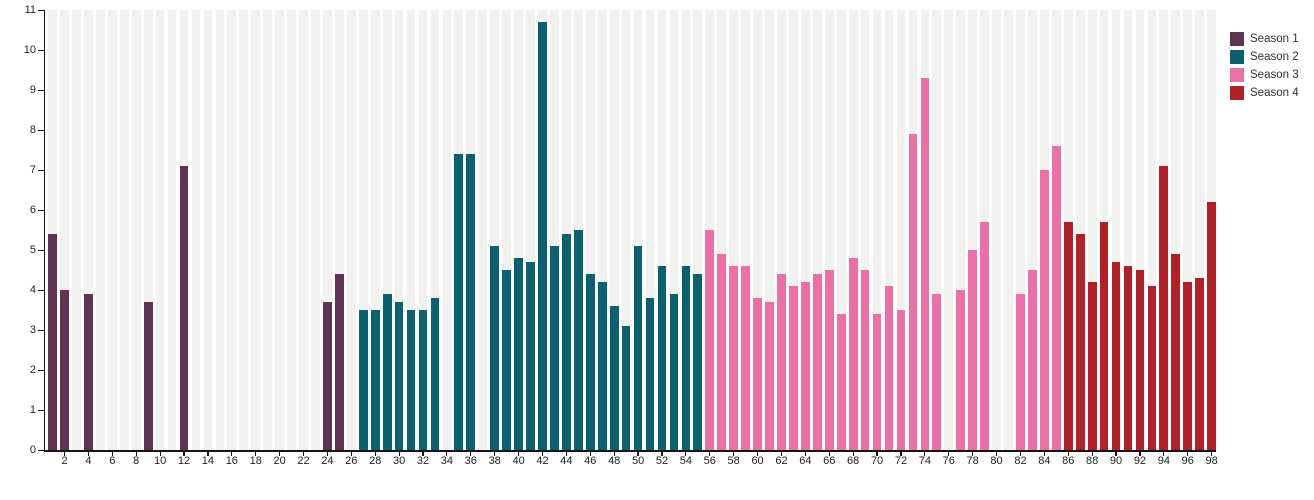  What do you see at coordinates (924, 461) in the screenshot?
I see `x-axis-label: 74` at bounding box center [924, 461].